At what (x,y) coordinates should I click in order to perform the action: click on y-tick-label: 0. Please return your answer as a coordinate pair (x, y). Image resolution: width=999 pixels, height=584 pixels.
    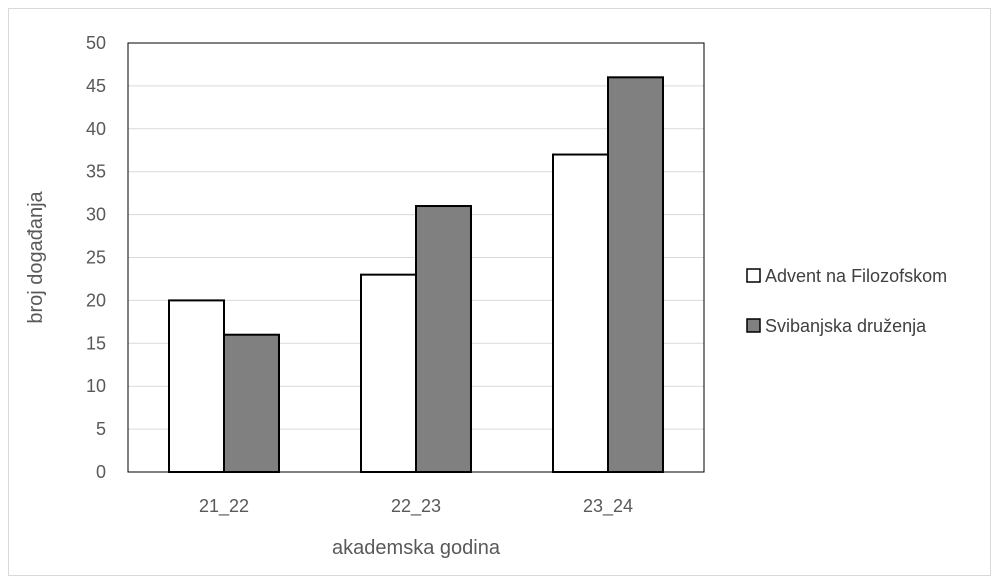
    Looking at the image, I should click on (101, 472).